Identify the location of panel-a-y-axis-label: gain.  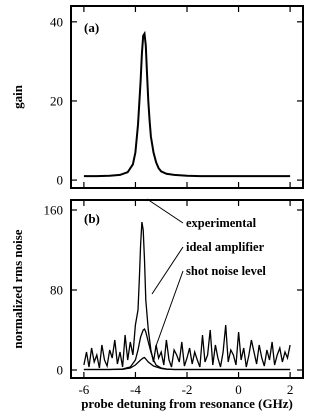
(17, 96).